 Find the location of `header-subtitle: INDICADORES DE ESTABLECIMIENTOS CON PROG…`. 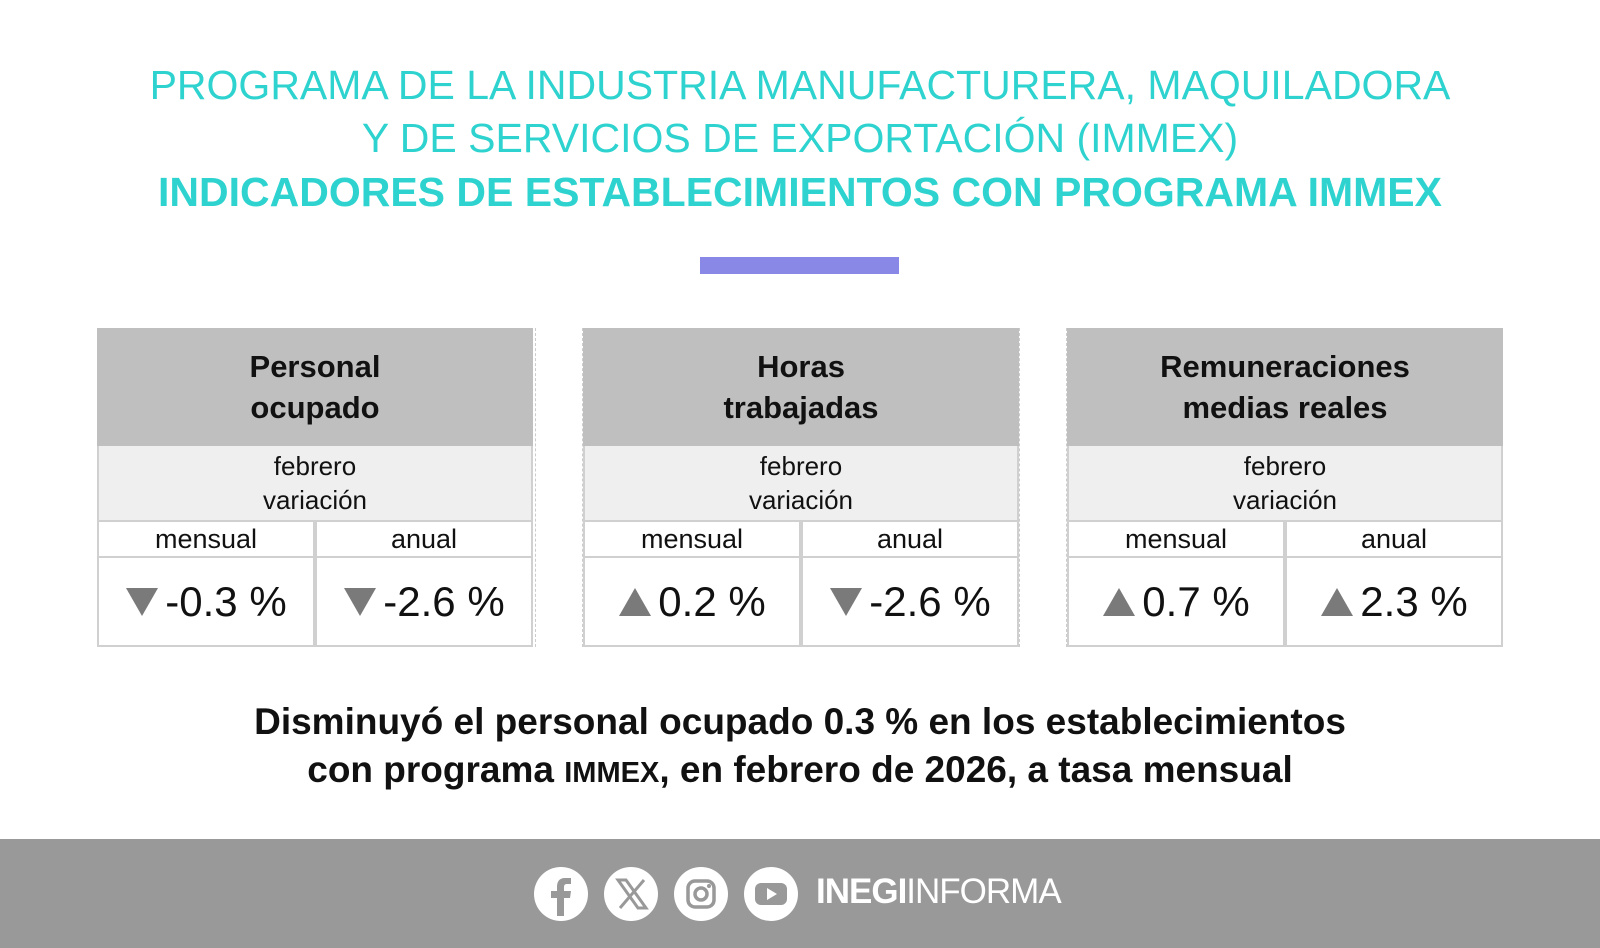

header-subtitle: INDICADORES DE ESTABLECIMIENTOS CON PROG… is located at coordinates (800, 192).